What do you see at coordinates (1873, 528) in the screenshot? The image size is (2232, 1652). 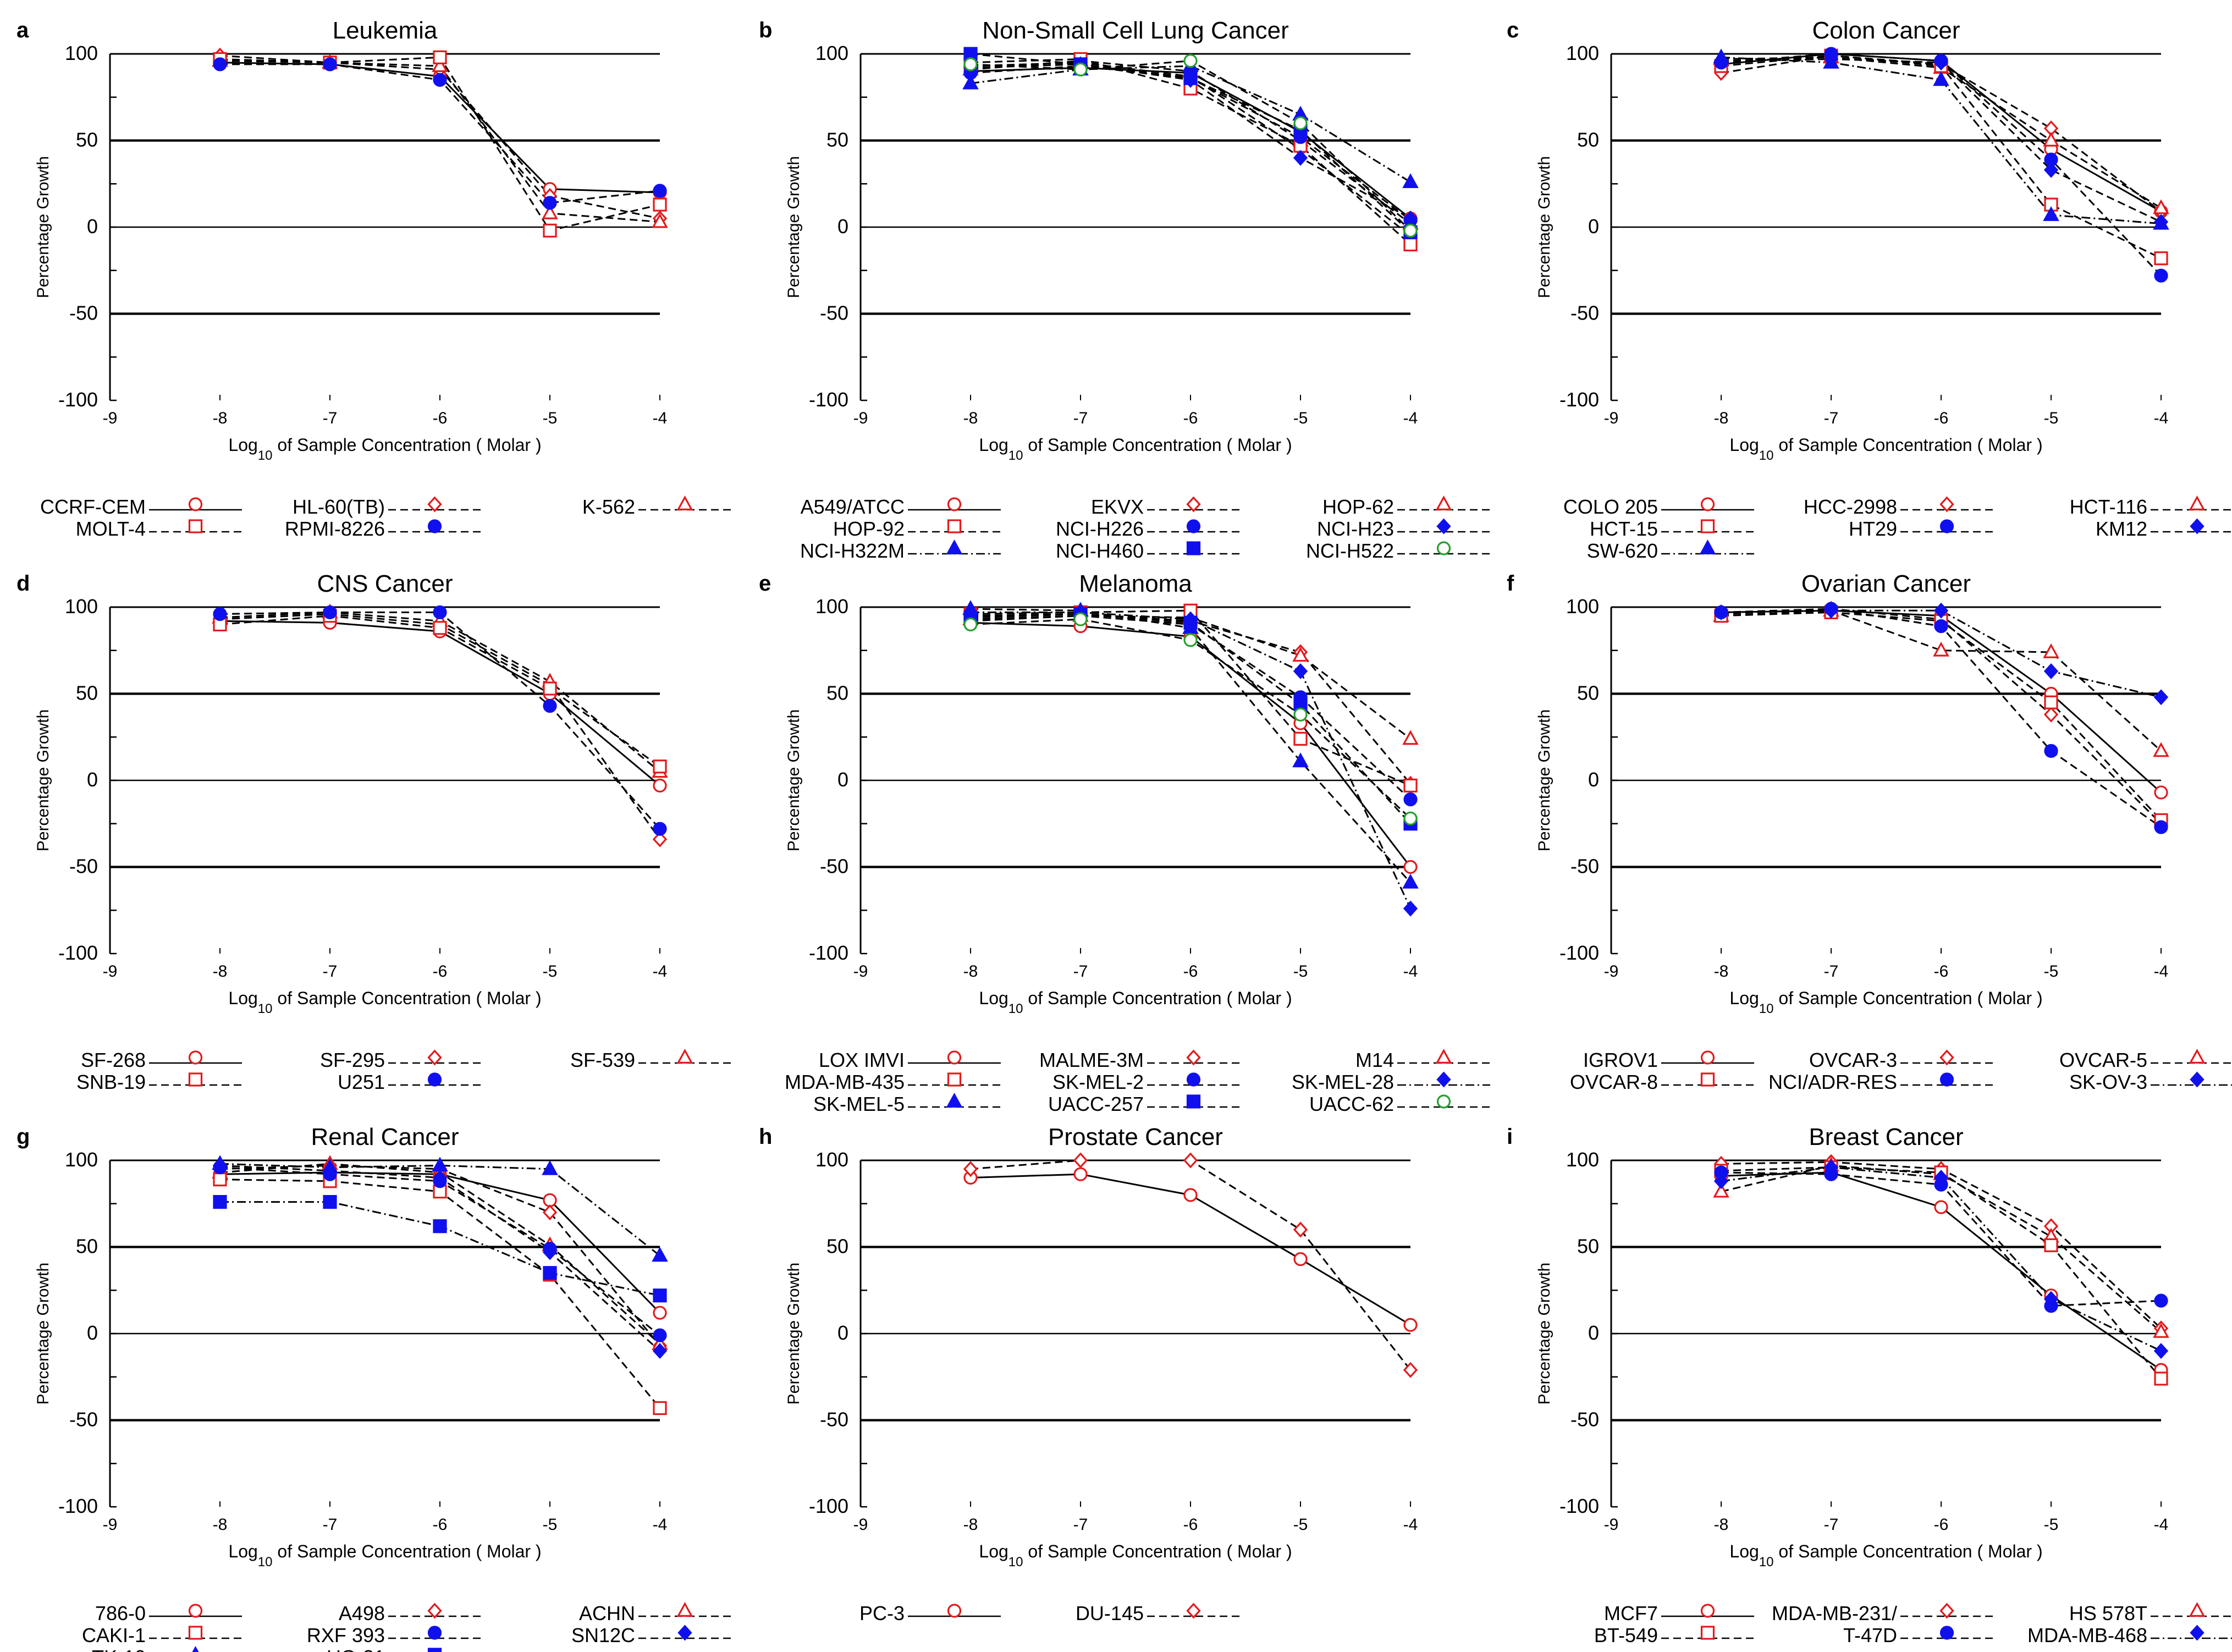 I see `legend-label: HT29` at bounding box center [1873, 528].